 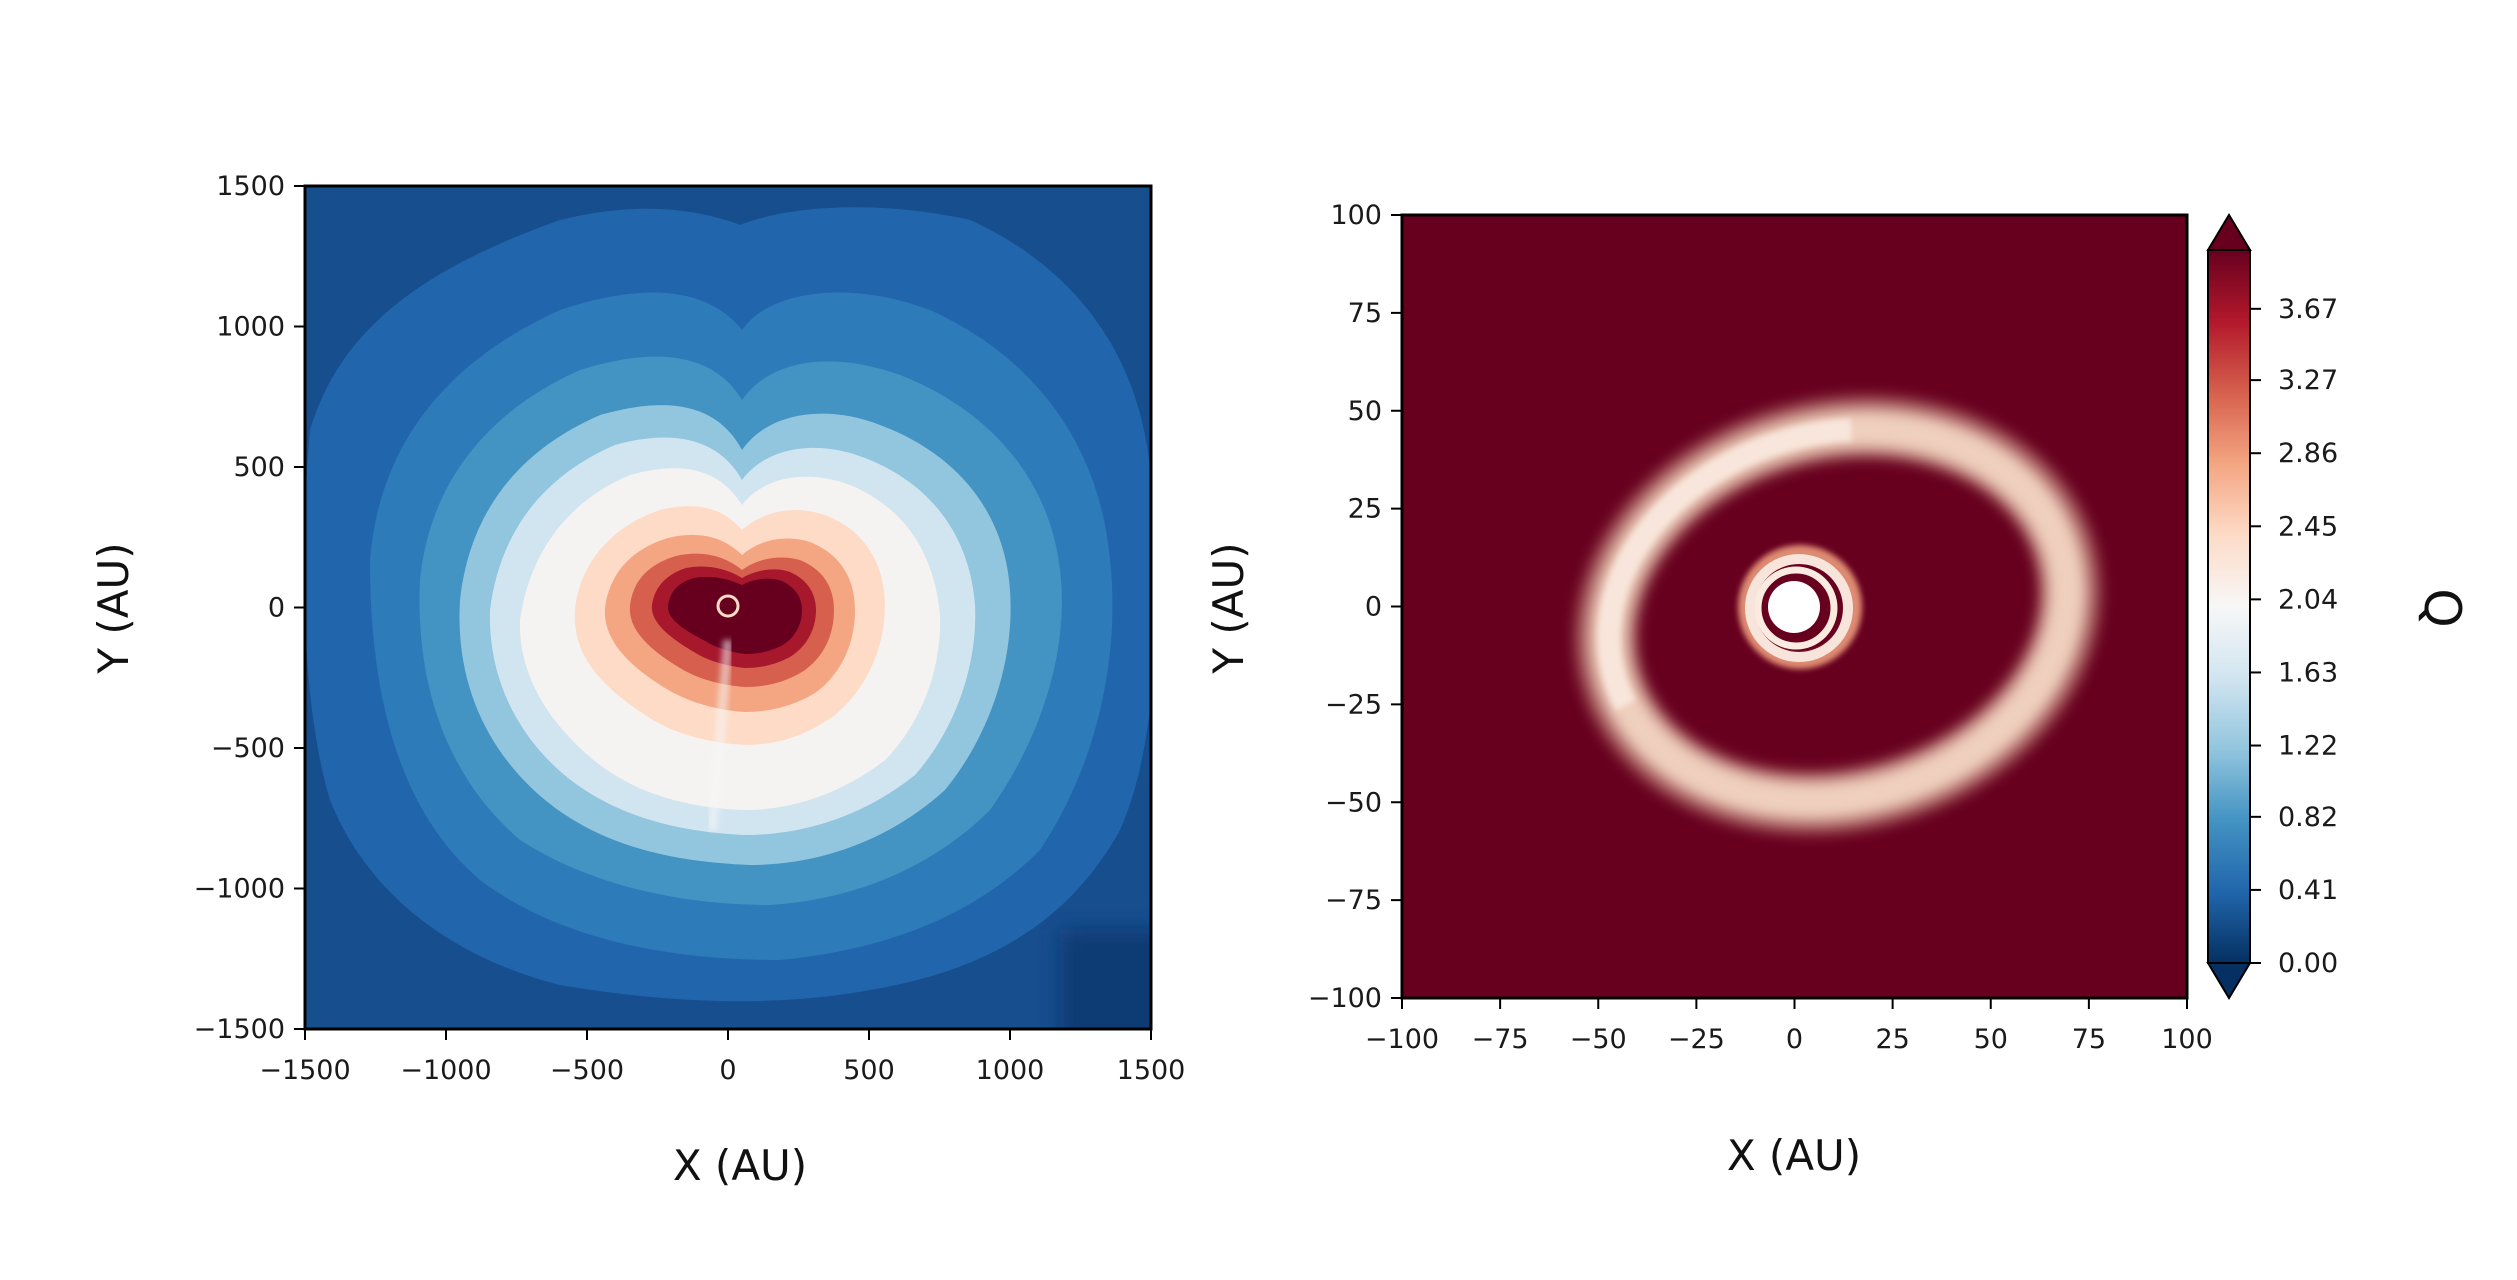 I want to click on right-y-axis-title: Y (AU), so click(x=1228, y=608).